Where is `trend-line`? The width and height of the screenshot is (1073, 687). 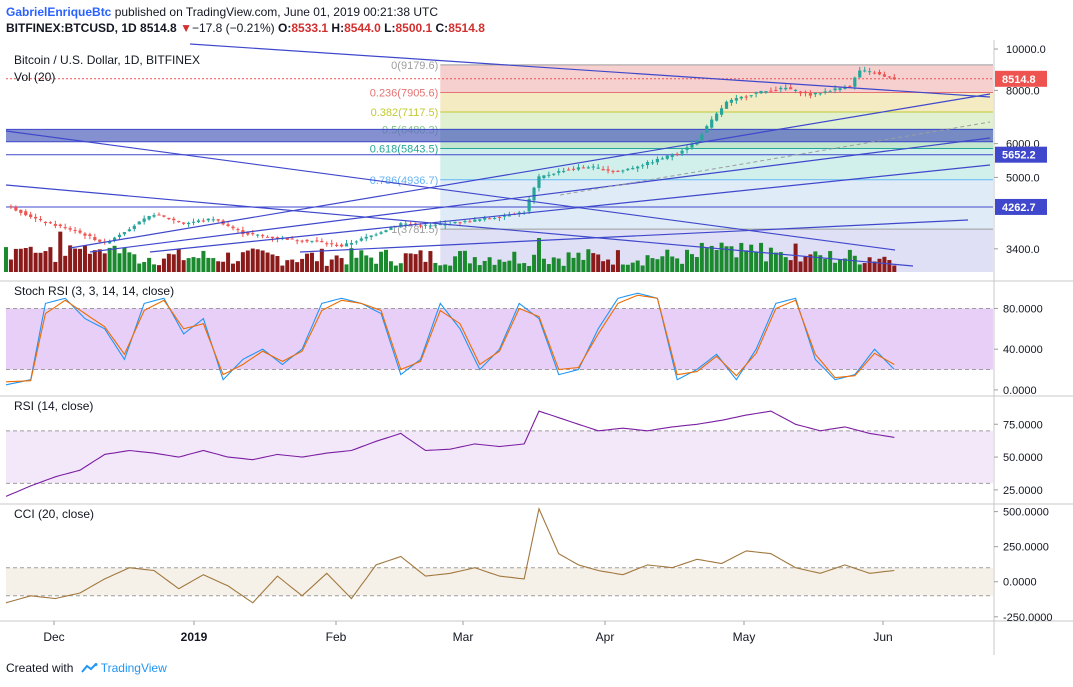
trend-line is located at coordinates (634, 236).